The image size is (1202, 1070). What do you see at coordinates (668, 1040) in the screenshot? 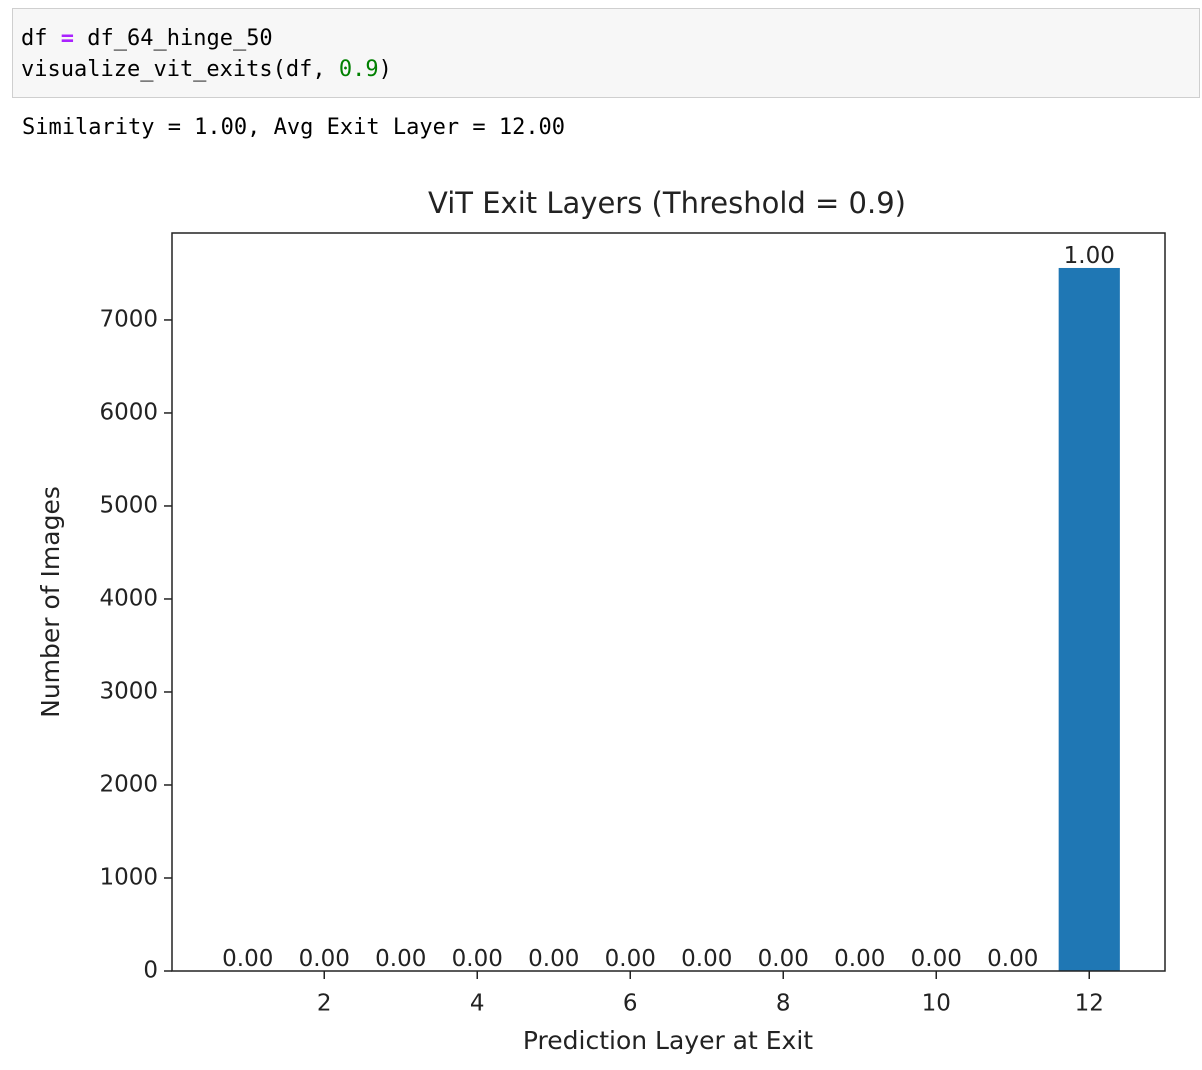
I see `x-axis-label: Prediction Layer at Exit` at bounding box center [668, 1040].